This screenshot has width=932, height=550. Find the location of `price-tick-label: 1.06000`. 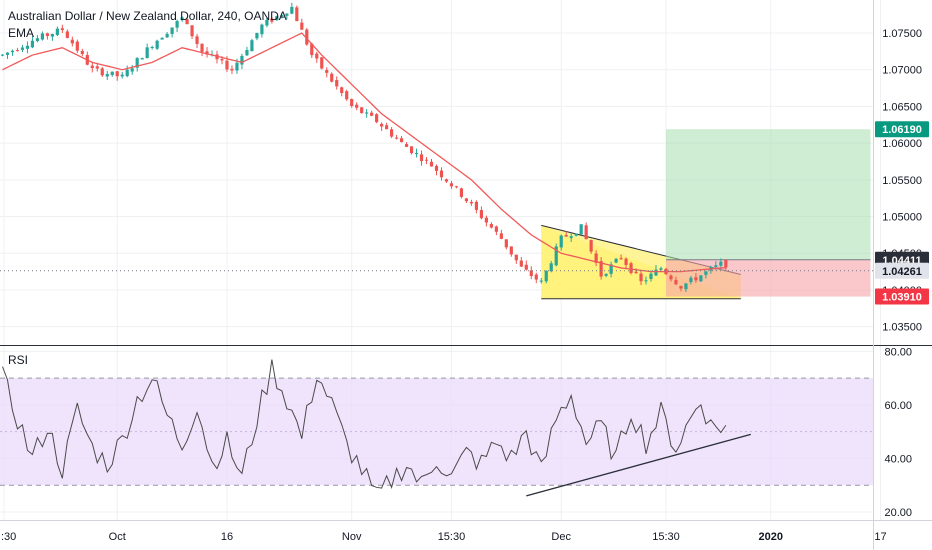

price-tick-label: 1.06000 is located at coordinates (902, 144).